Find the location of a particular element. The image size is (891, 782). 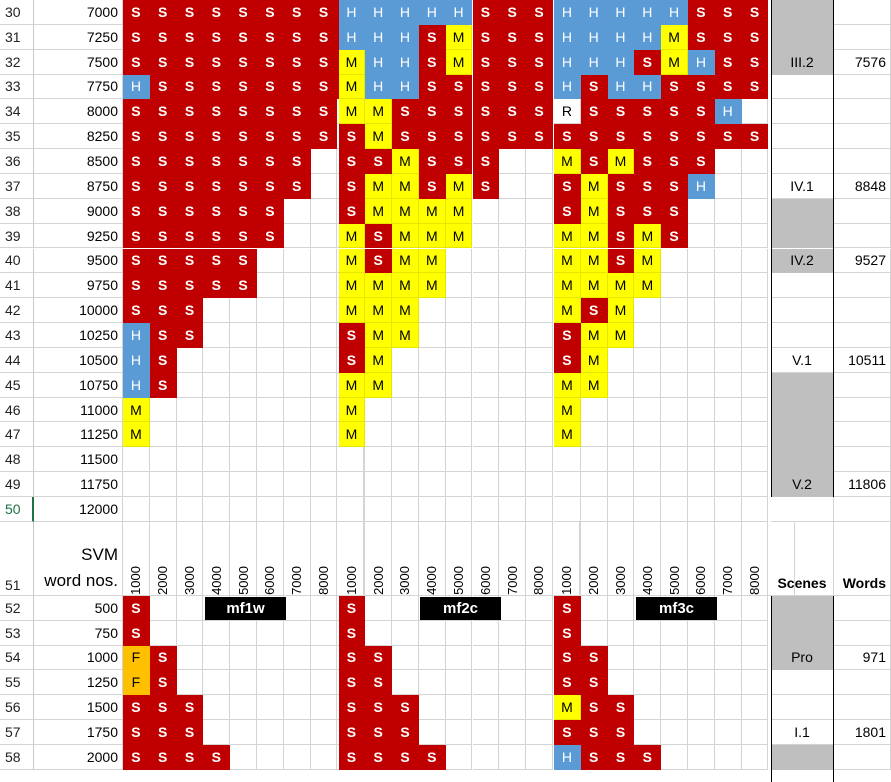

word-number-cell: 10000 is located at coordinates (78, 311).